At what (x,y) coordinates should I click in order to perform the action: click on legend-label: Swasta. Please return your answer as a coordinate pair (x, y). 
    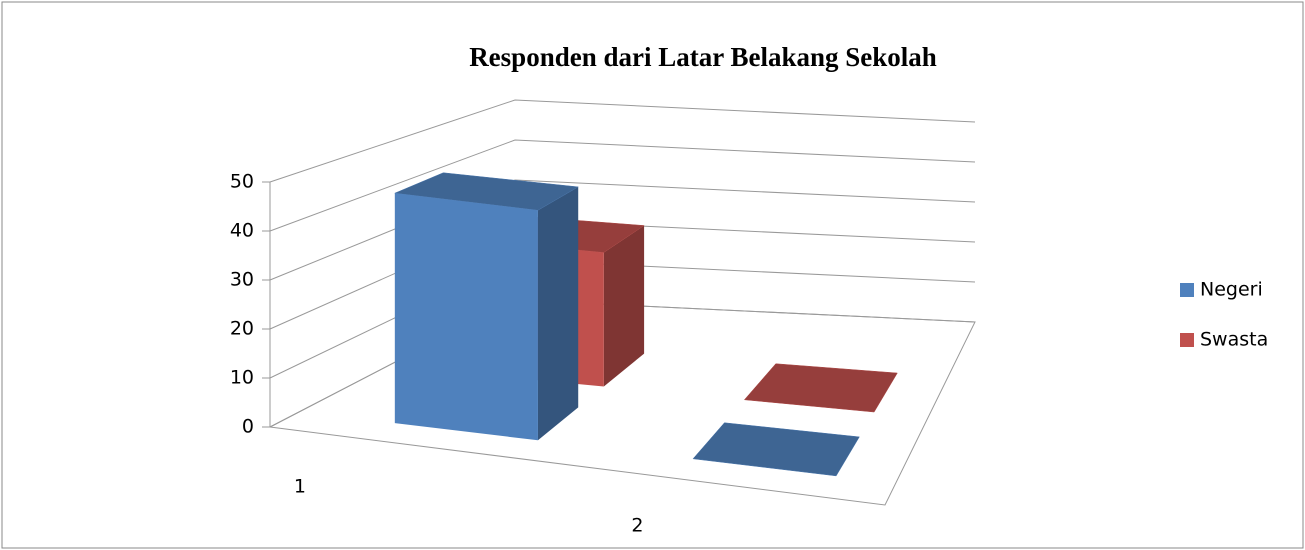
    Looking at the image, I should click on (1234, 340).